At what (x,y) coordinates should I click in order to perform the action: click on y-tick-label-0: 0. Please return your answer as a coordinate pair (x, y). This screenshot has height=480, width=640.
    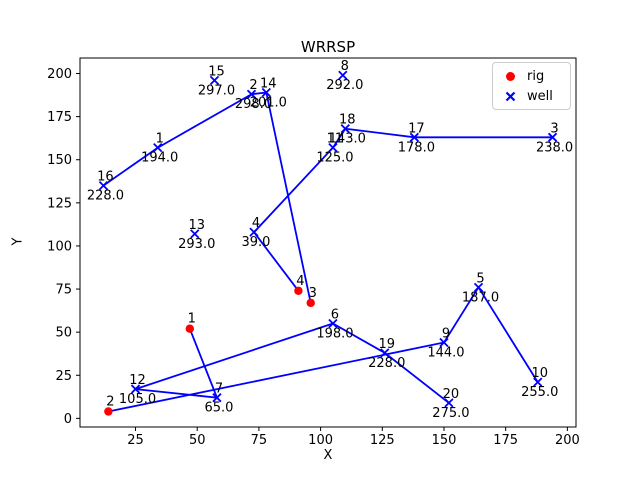
    Looking at the image, I should click on (68, 419).